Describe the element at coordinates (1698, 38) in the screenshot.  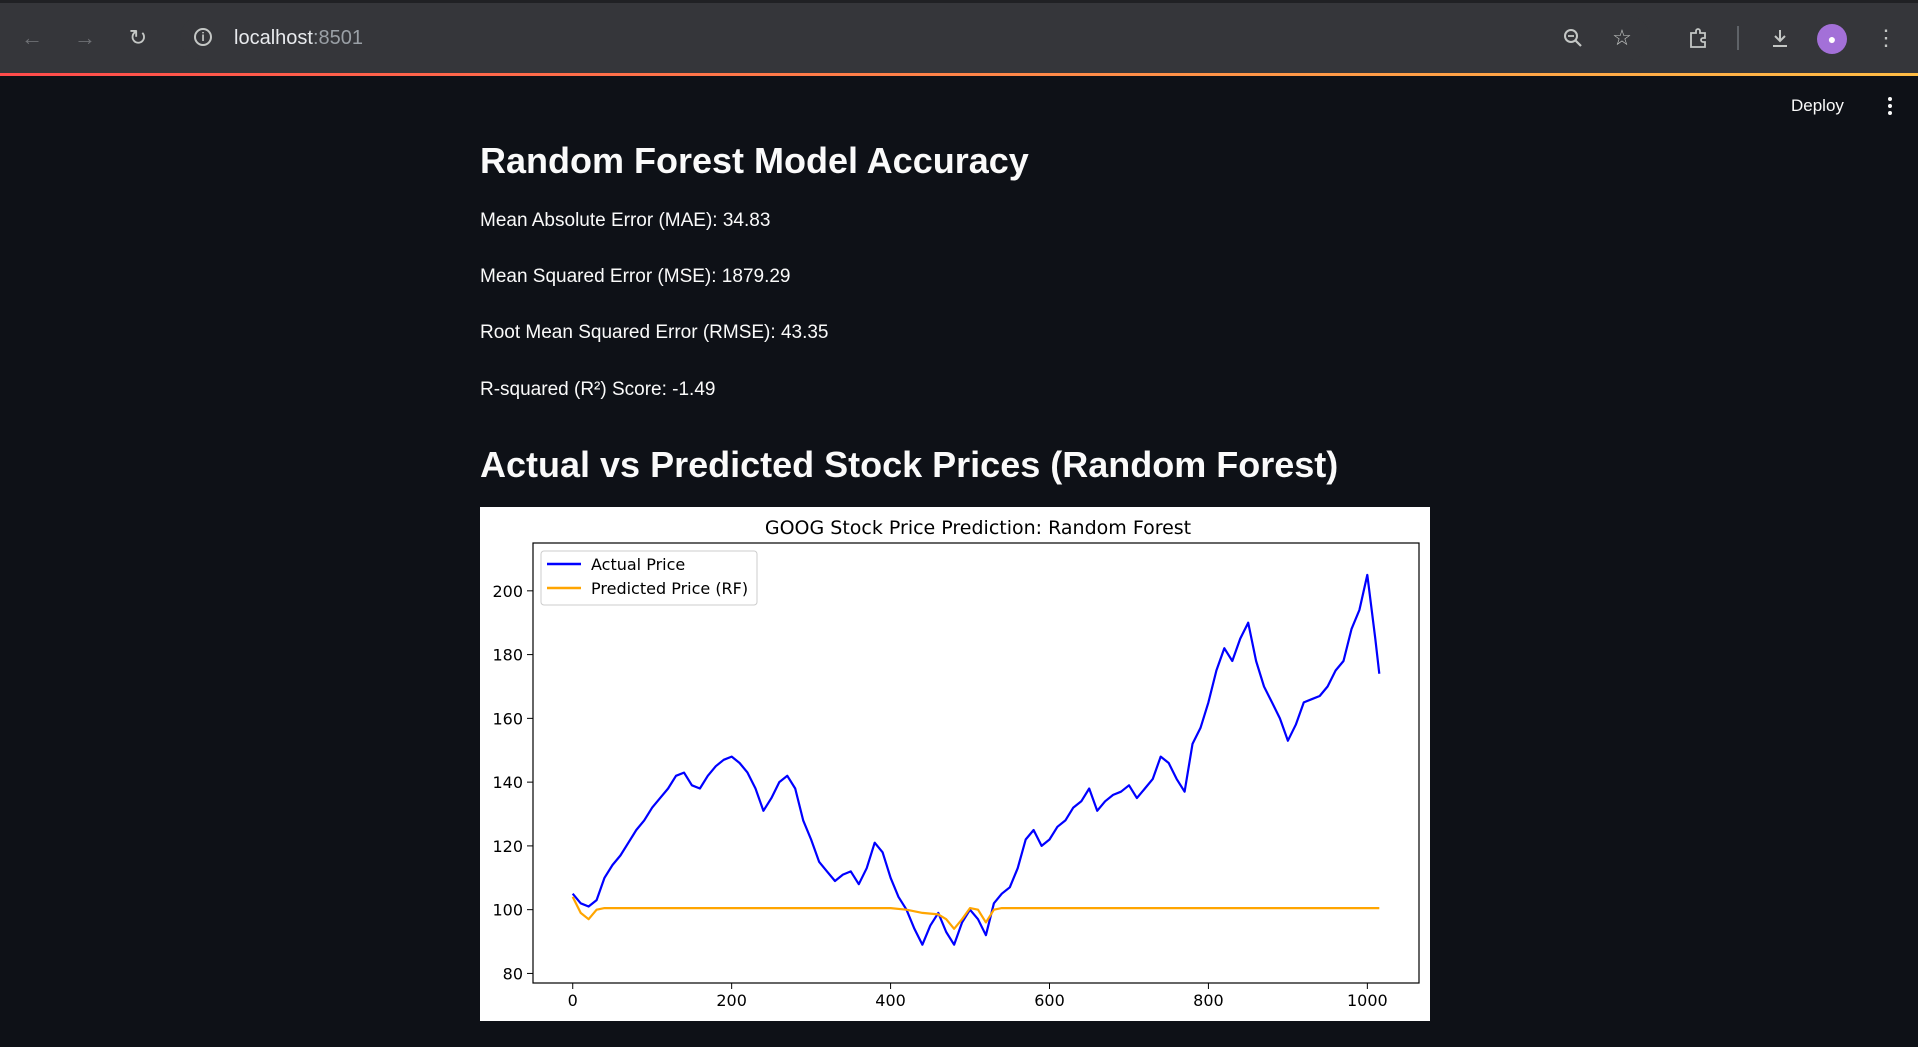
I see `extensions-icon` at that location.